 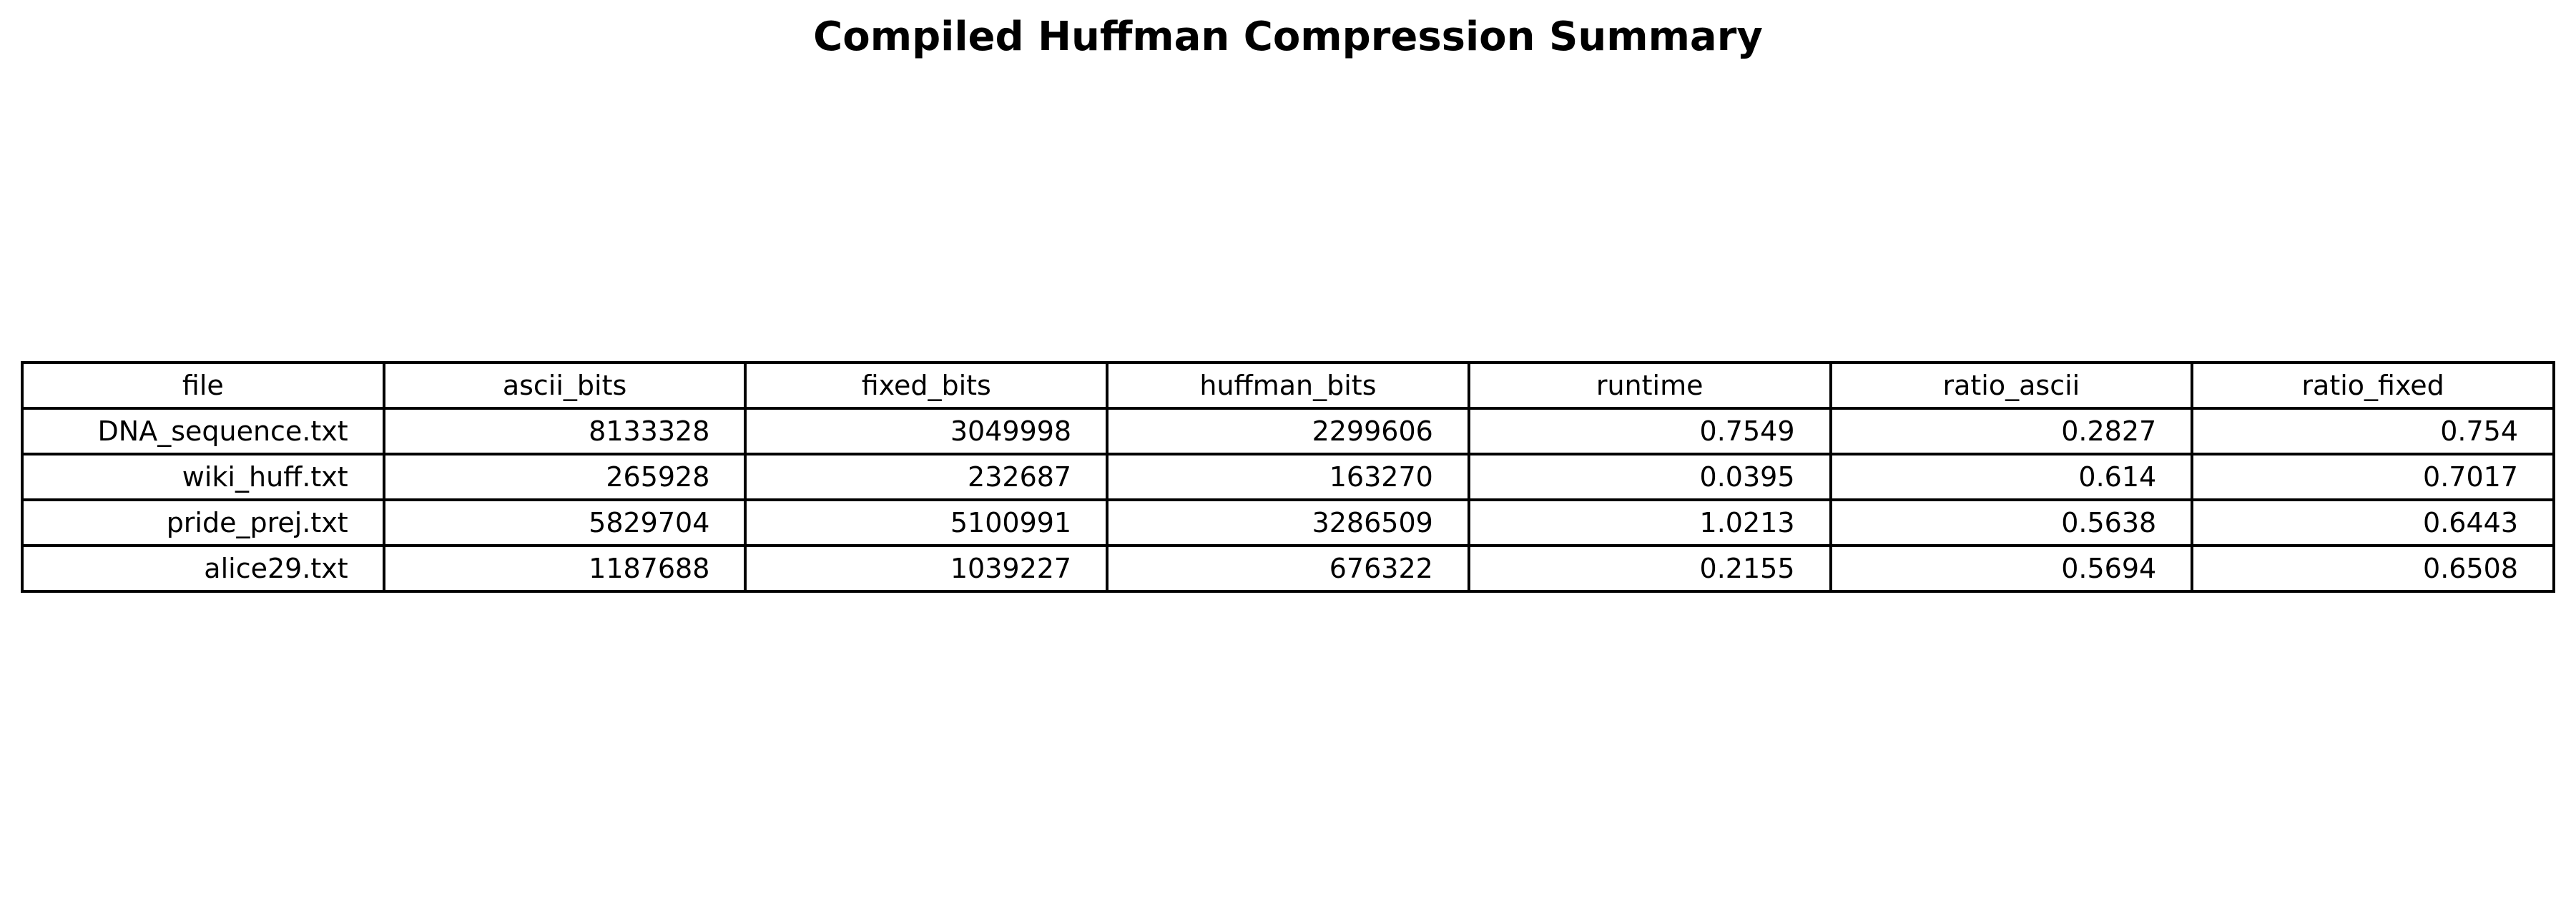 What do you see at coordinates (203, 477) in the screenshot?
I see `table-cell-file: wiki_huff.txt` at bounding box center [203, 477].